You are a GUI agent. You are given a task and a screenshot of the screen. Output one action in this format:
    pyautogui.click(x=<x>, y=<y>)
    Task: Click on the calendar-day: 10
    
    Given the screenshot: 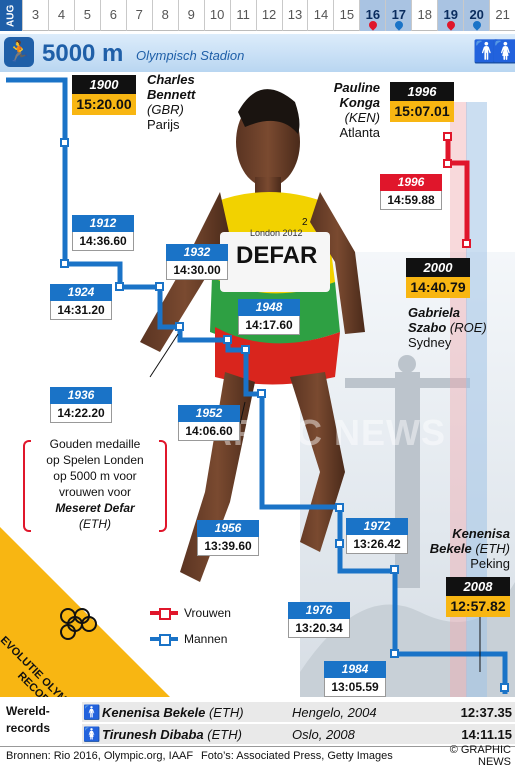 What is the action you would take?
    pyautogui.click(x=216, y=15)
    